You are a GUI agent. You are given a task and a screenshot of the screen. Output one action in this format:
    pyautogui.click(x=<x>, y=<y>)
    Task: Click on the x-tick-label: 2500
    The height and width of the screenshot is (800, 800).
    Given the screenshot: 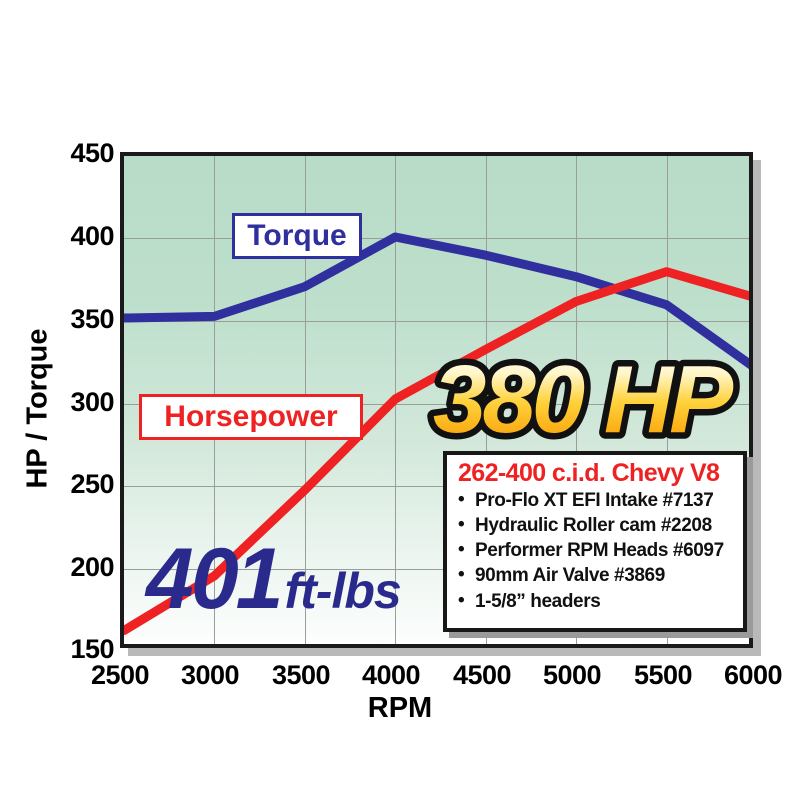 What is the action you would take?
    pyautogui.click(x=120, y=675)
    